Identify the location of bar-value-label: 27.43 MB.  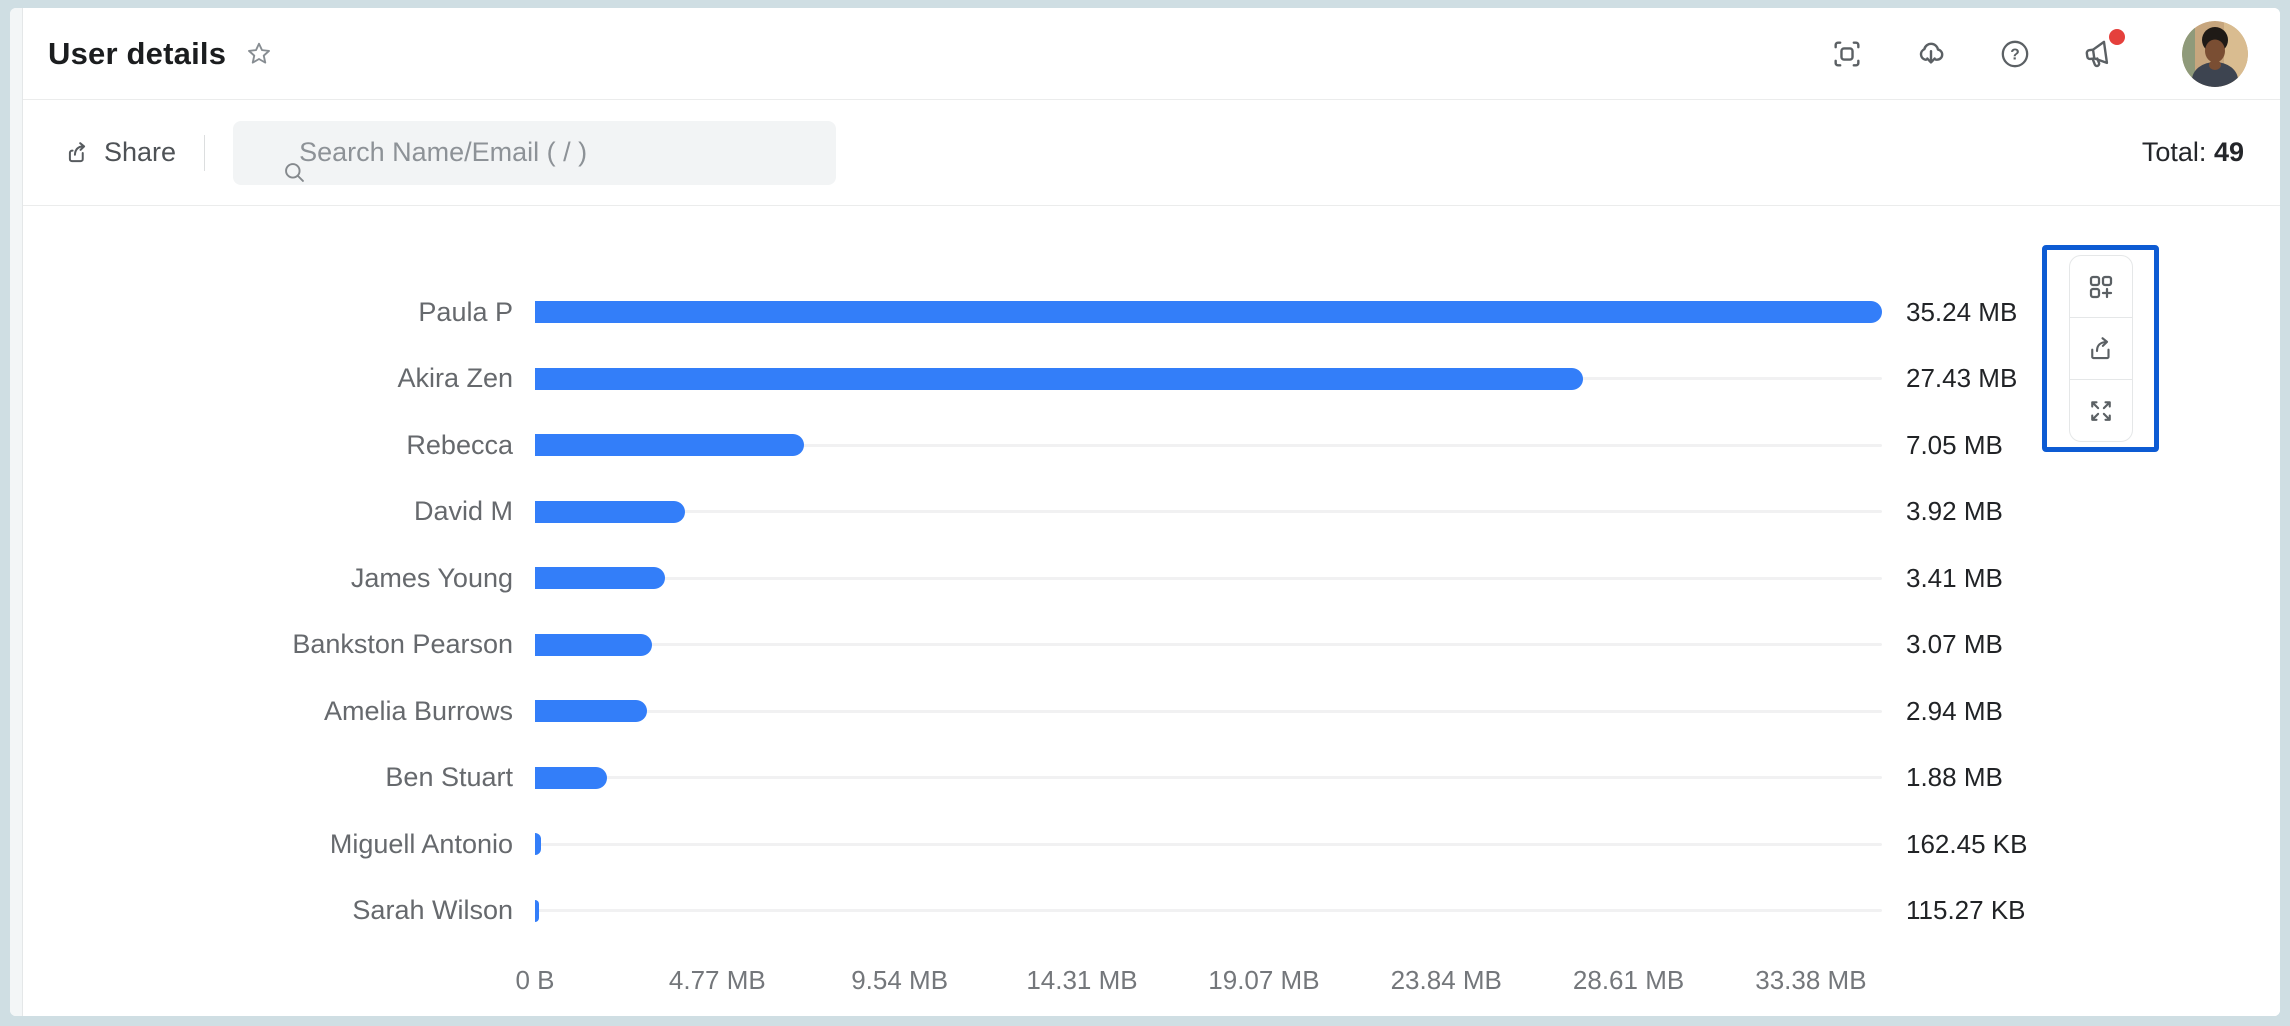
(1962, 378).